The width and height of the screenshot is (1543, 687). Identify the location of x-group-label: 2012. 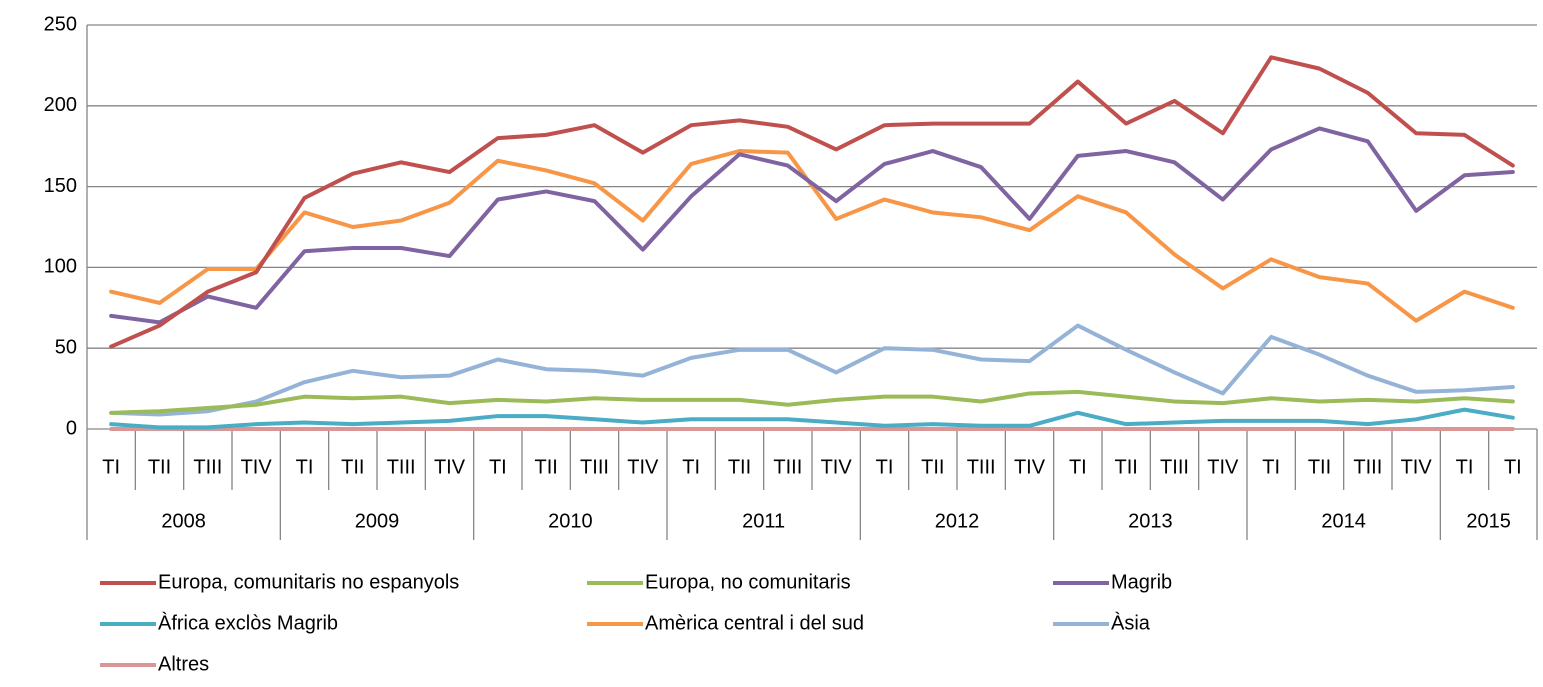
(957, 521).